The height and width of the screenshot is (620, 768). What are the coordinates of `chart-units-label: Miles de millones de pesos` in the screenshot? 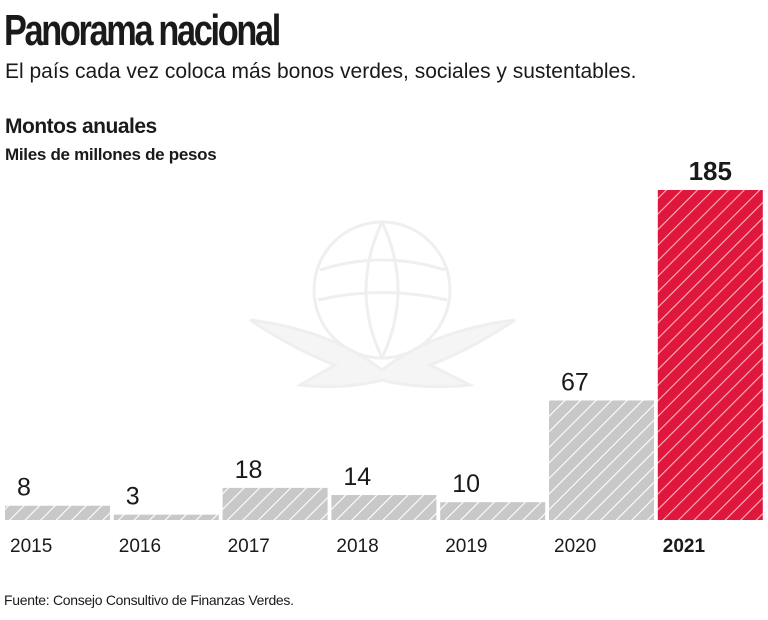 It's located at (111, 154).